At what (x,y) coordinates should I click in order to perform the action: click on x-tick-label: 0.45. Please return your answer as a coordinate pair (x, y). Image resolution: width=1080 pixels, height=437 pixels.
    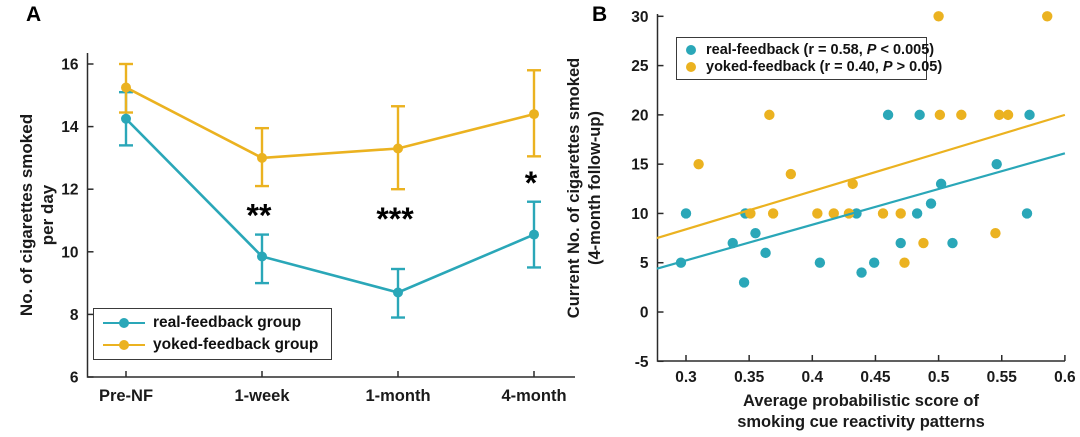
    Looking at the image, I should click on (875, 377).